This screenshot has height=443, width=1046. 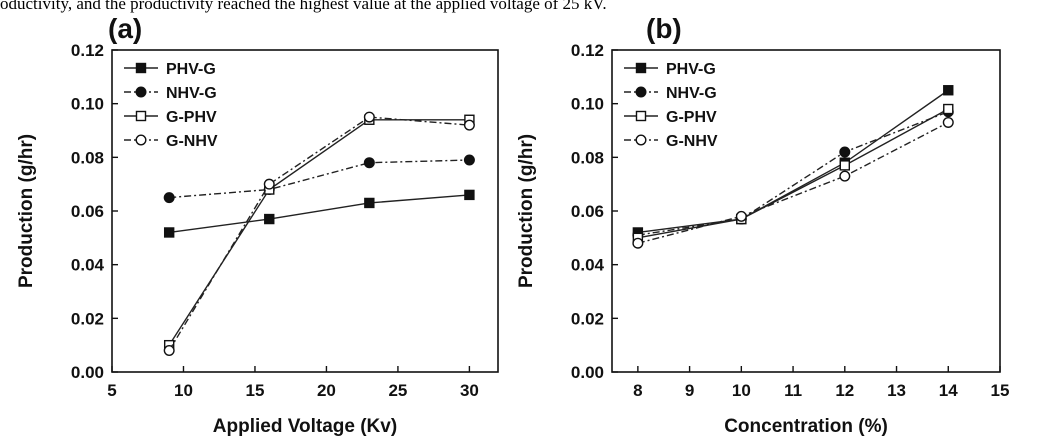 I want to click on x-axis-label: Concentration (%), so click(x=806, y=426).